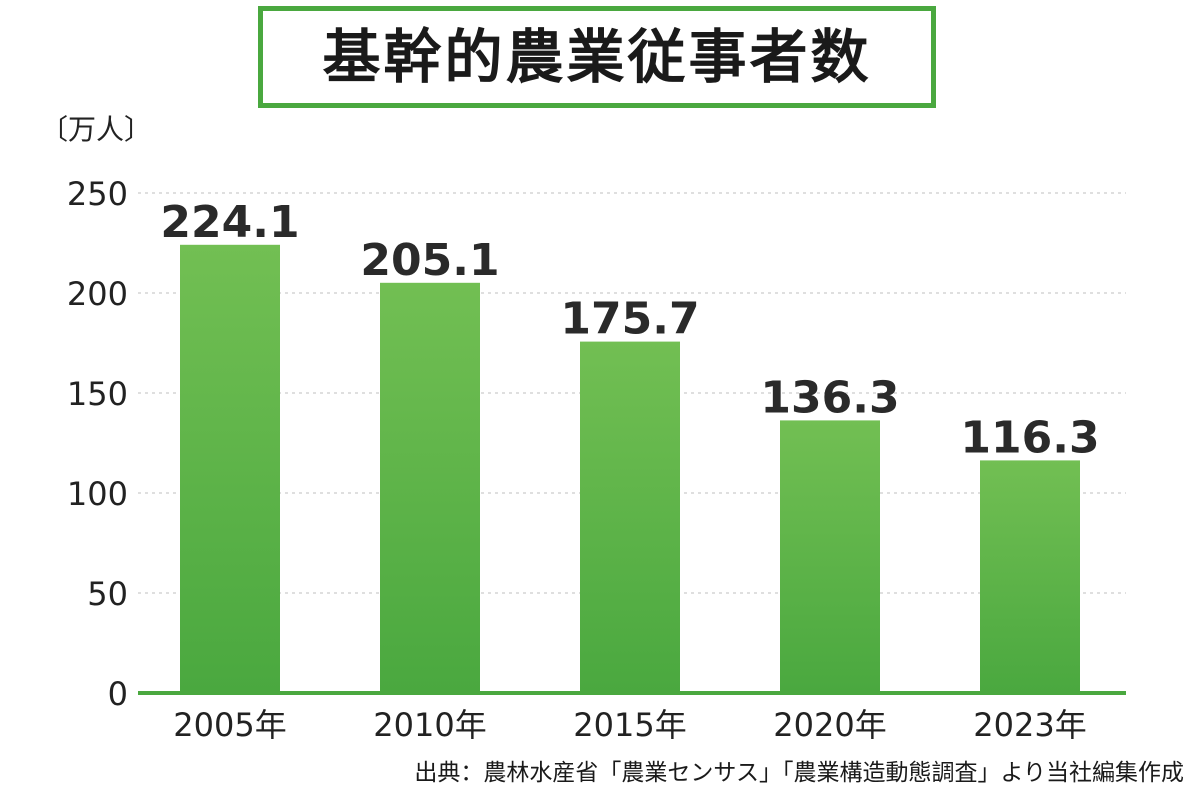  Describe the element at coordinates (97, 194) in the screenshot. I see `y-tick-label: 250` at that location.